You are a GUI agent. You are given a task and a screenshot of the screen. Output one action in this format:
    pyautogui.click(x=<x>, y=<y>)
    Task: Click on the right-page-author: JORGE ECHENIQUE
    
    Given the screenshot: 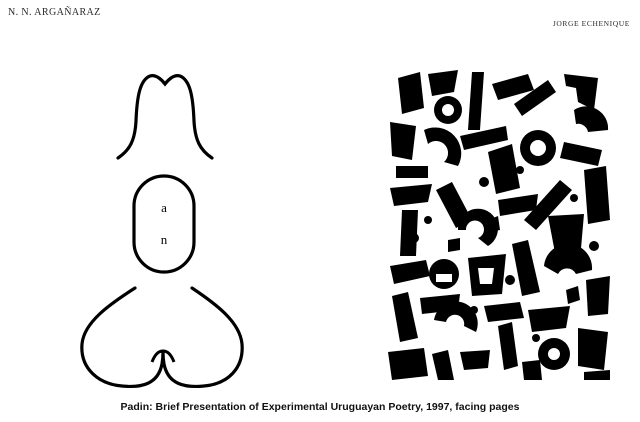 What is the action you would take?
    pyautogui.click(x=591, y=23)
    